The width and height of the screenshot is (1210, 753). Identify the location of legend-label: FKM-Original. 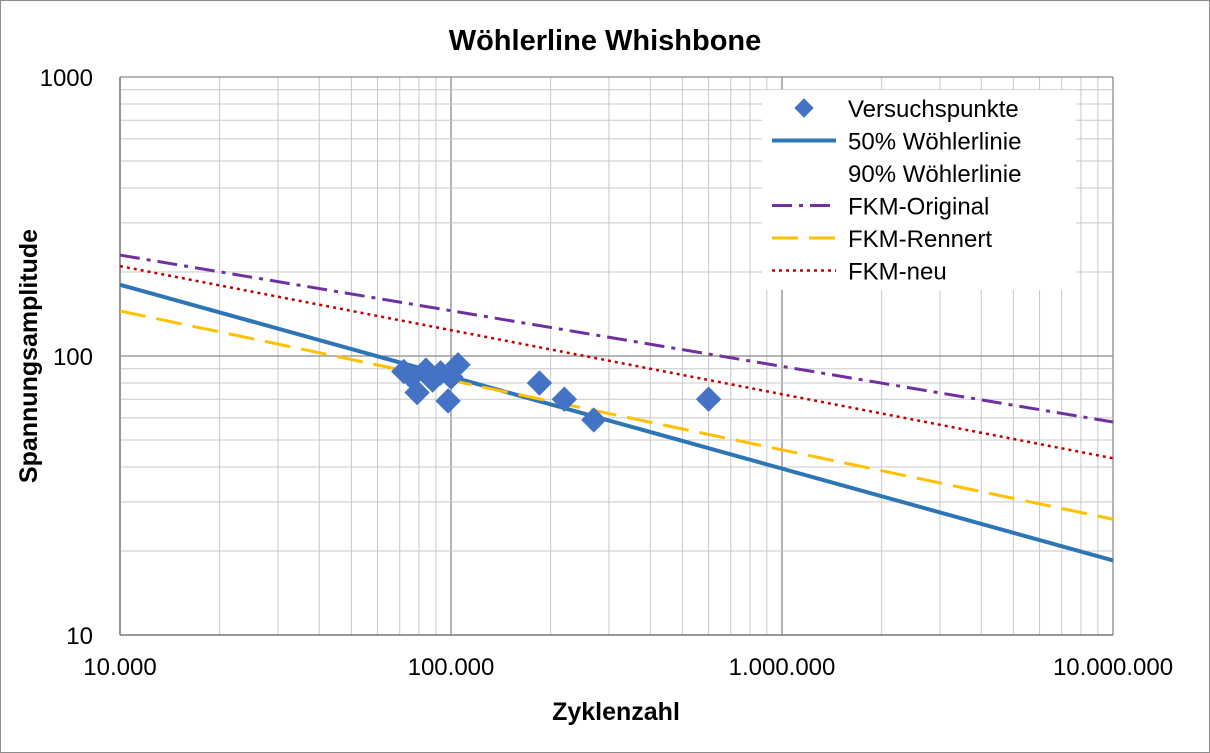
(918, 207).